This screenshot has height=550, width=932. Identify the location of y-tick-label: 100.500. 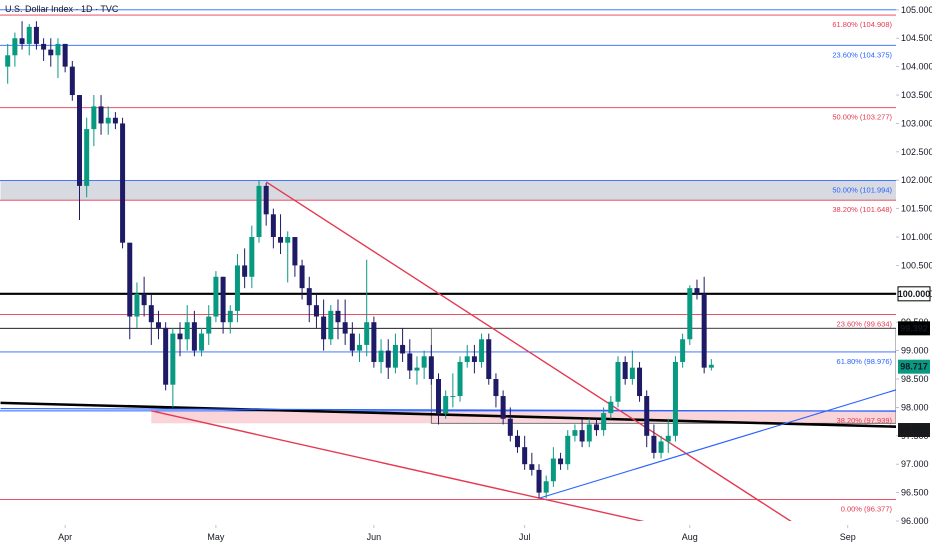
(916, 265).